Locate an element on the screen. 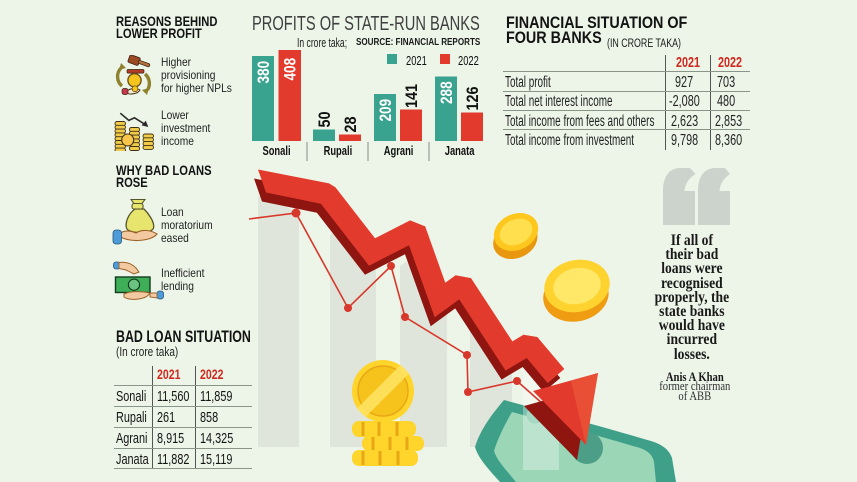 This screenshot has height=482, width=857. svg-text: 288 is located at coordinates (447, 92).